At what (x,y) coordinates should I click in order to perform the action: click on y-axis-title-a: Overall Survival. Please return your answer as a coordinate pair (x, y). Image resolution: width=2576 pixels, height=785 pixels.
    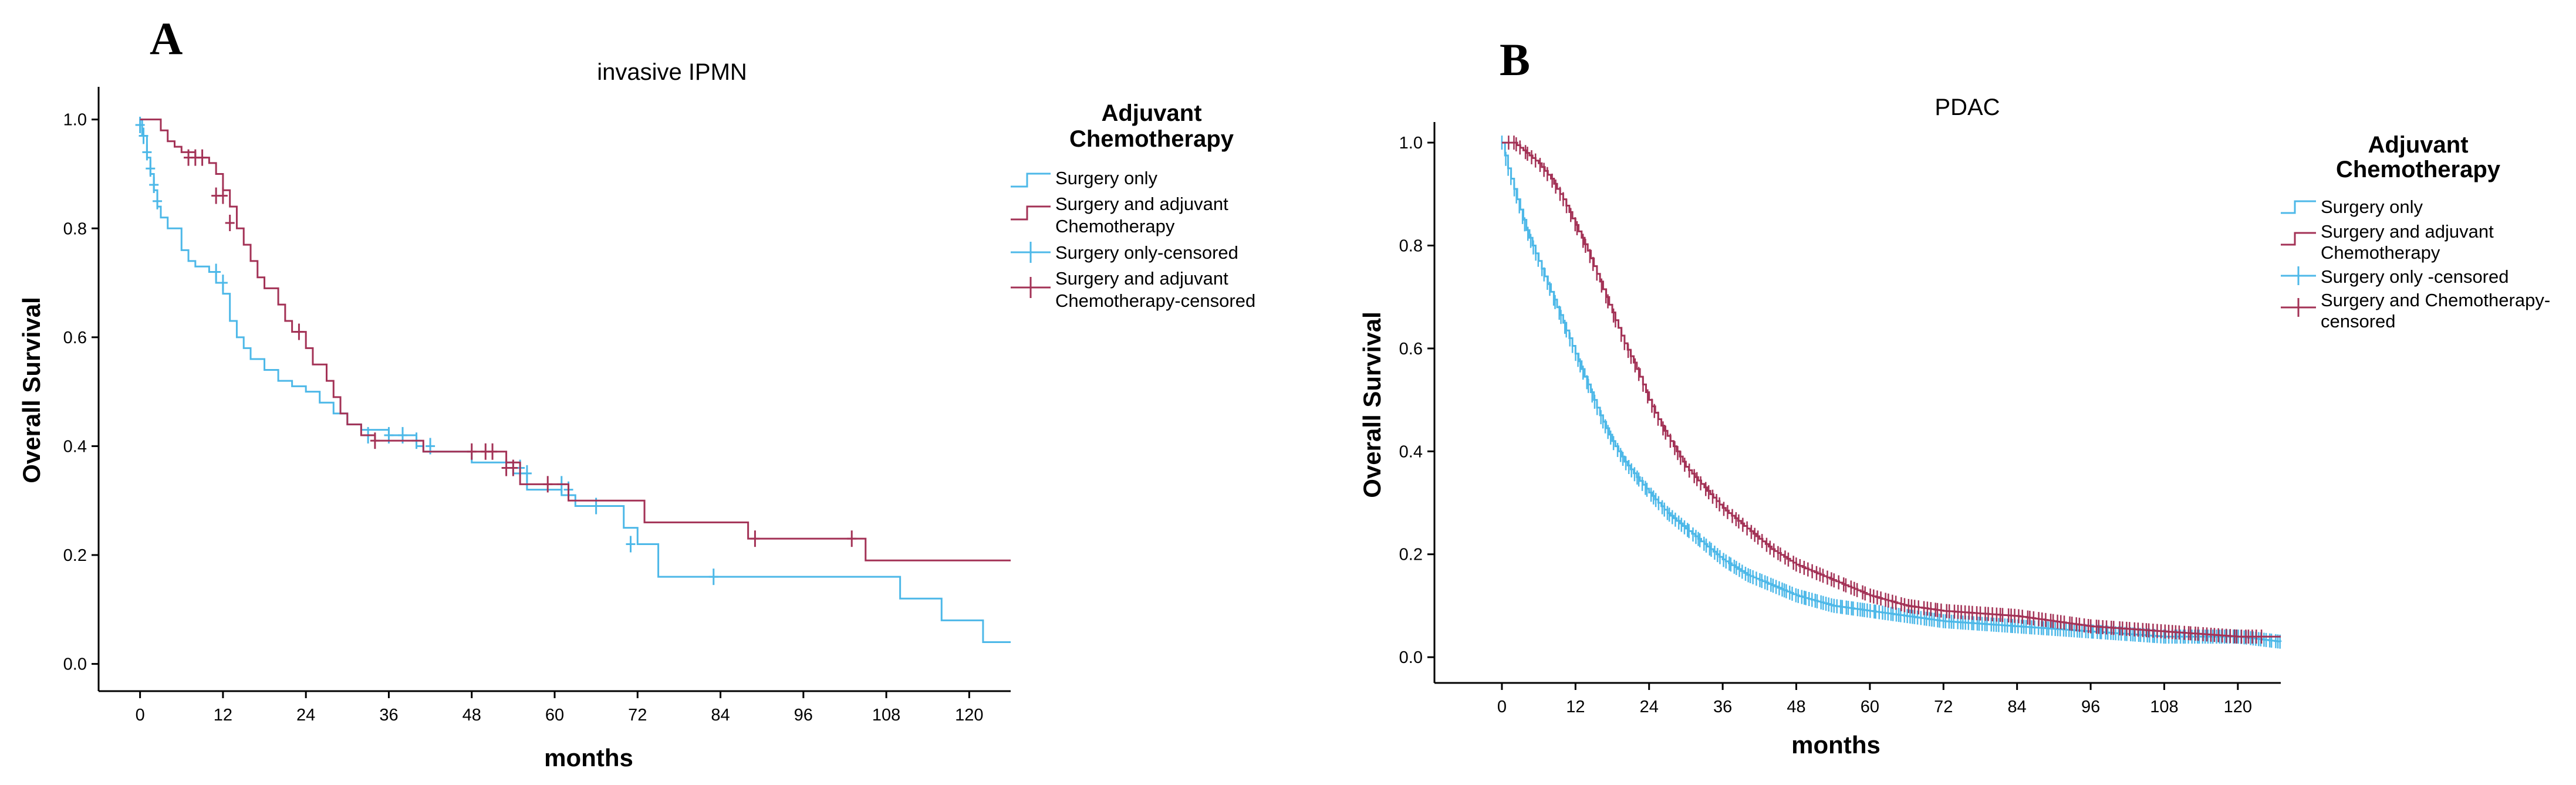
    Looking at the image, I should click on (31, 390).